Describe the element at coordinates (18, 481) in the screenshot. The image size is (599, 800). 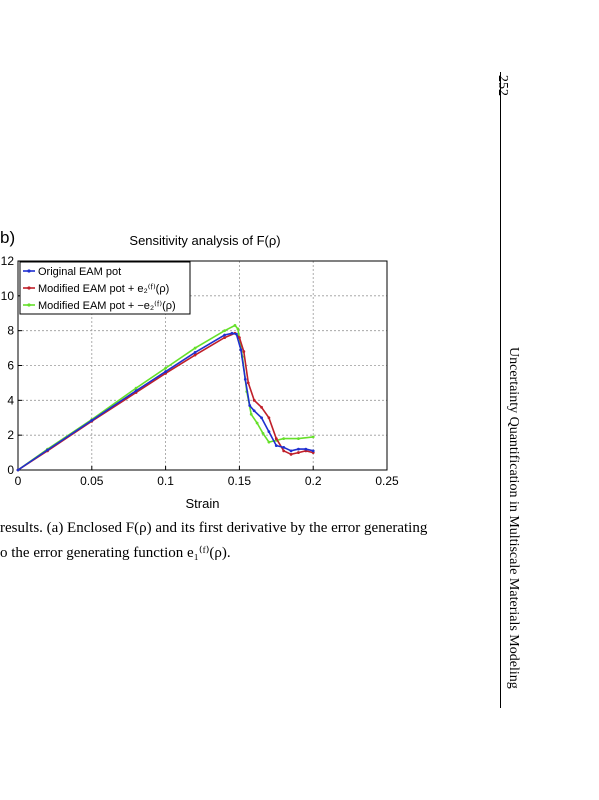
I see `x-tick-label: 0` at that location.